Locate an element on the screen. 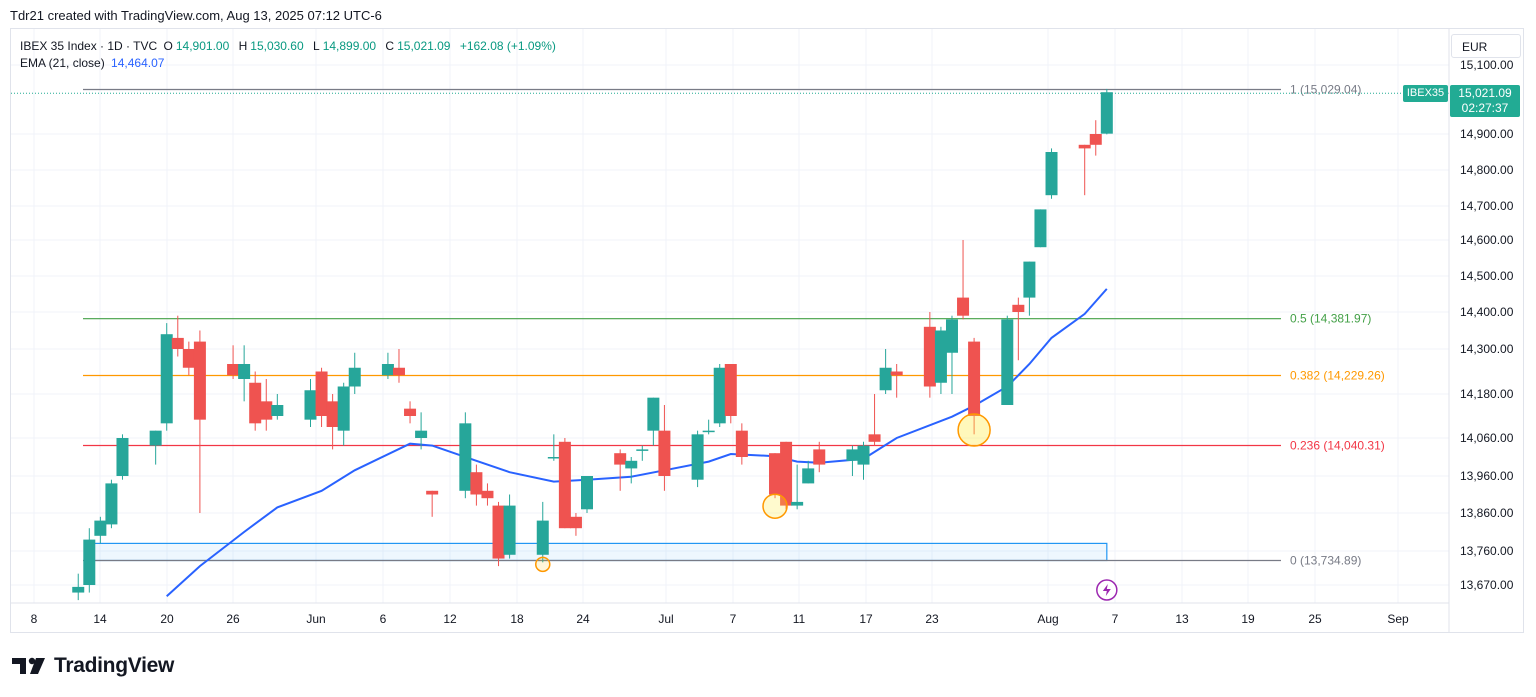 The height and width of the screenshot is (697, 1536). x-tick-label: 8 is located at coordinates (34, 619).